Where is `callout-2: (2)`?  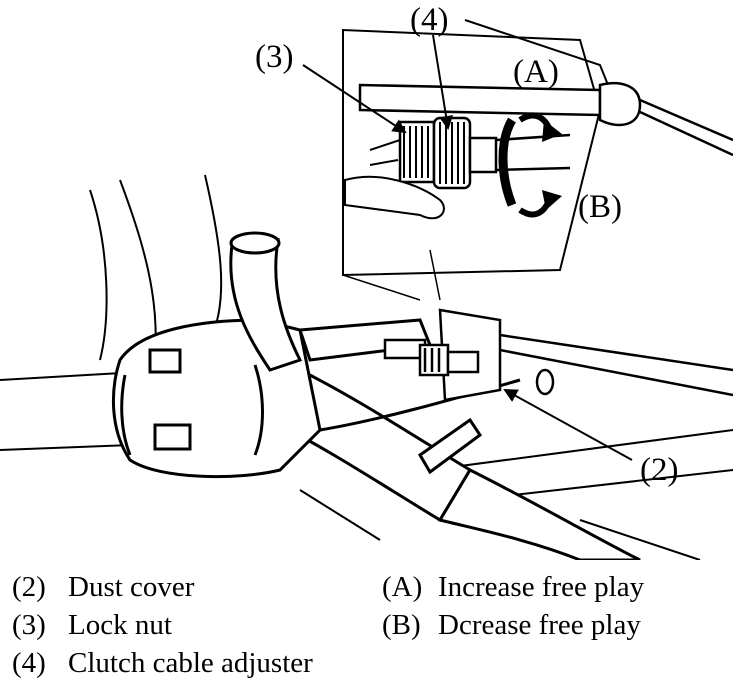
callout-2: (2) is located at coordinates (659, 470).